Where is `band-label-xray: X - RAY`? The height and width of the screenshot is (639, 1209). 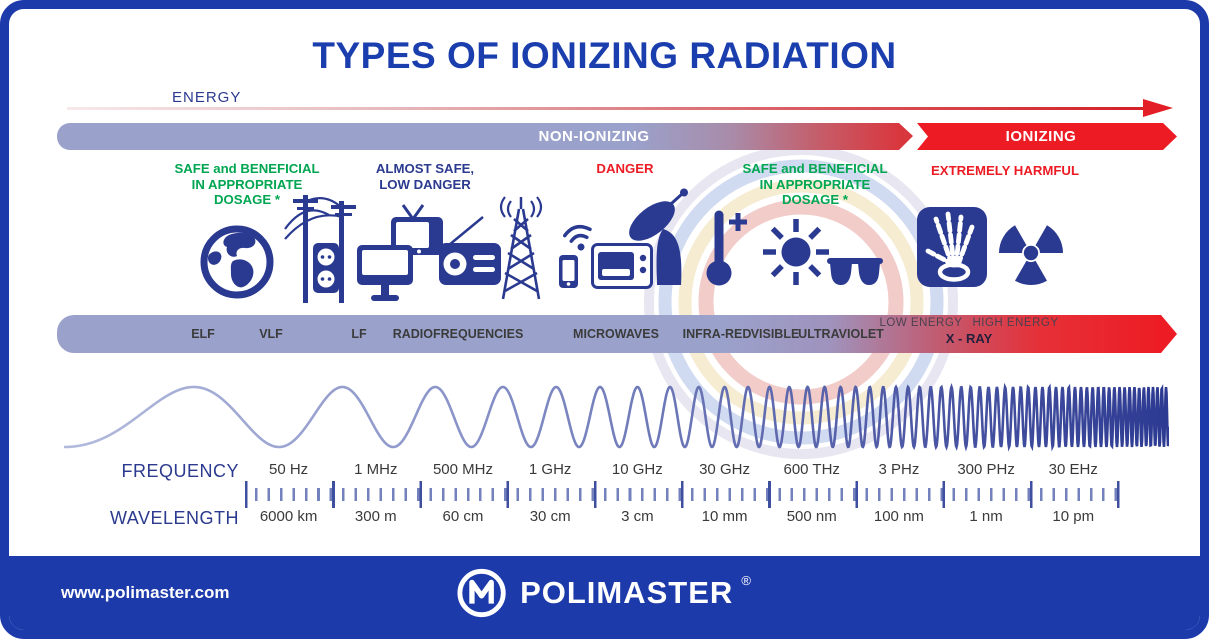 band-label-xray: X - RAY is located at coordinates (969, 338).